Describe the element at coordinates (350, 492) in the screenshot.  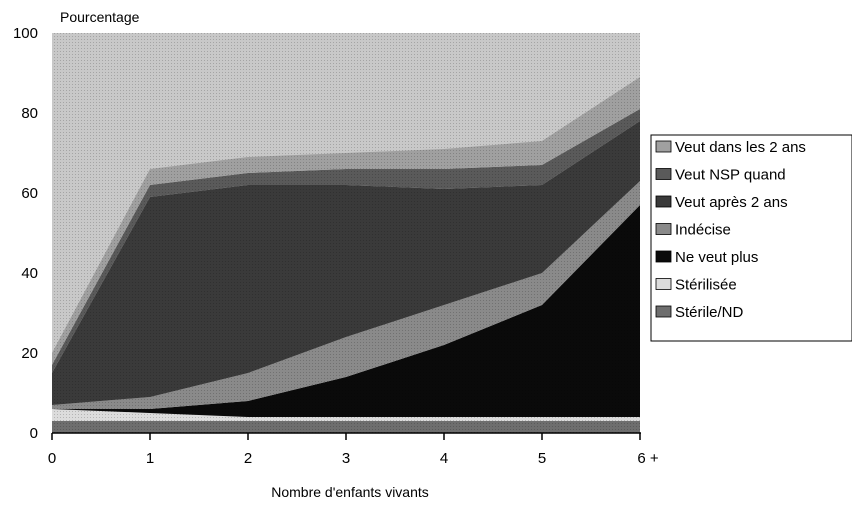
I see `x-axis-title: Nombre d'enfants vivants` at that location.